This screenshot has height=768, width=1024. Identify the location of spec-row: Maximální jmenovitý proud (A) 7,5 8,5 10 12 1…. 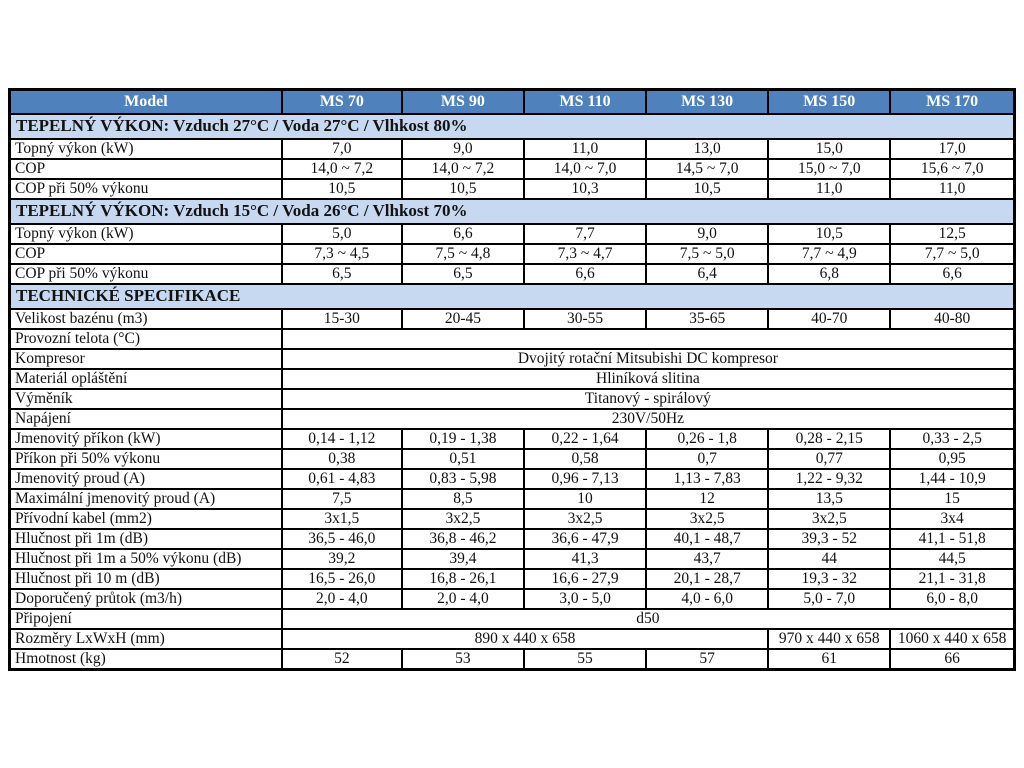
(512, 498).